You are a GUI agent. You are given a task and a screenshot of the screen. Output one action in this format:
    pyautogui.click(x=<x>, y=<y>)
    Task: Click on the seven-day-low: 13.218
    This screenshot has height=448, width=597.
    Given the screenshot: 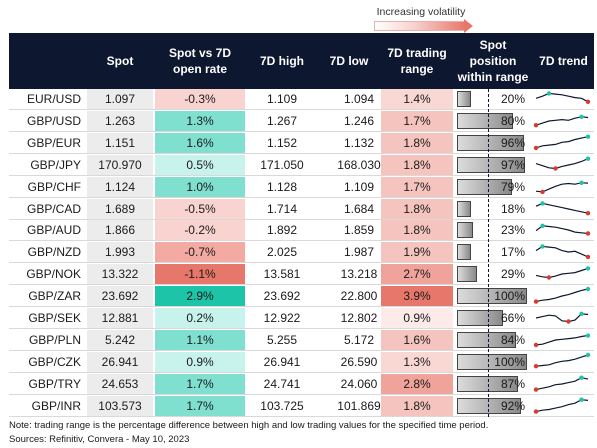 What is the action you would take?
    pyautogui.click(x=359, y=274)
    